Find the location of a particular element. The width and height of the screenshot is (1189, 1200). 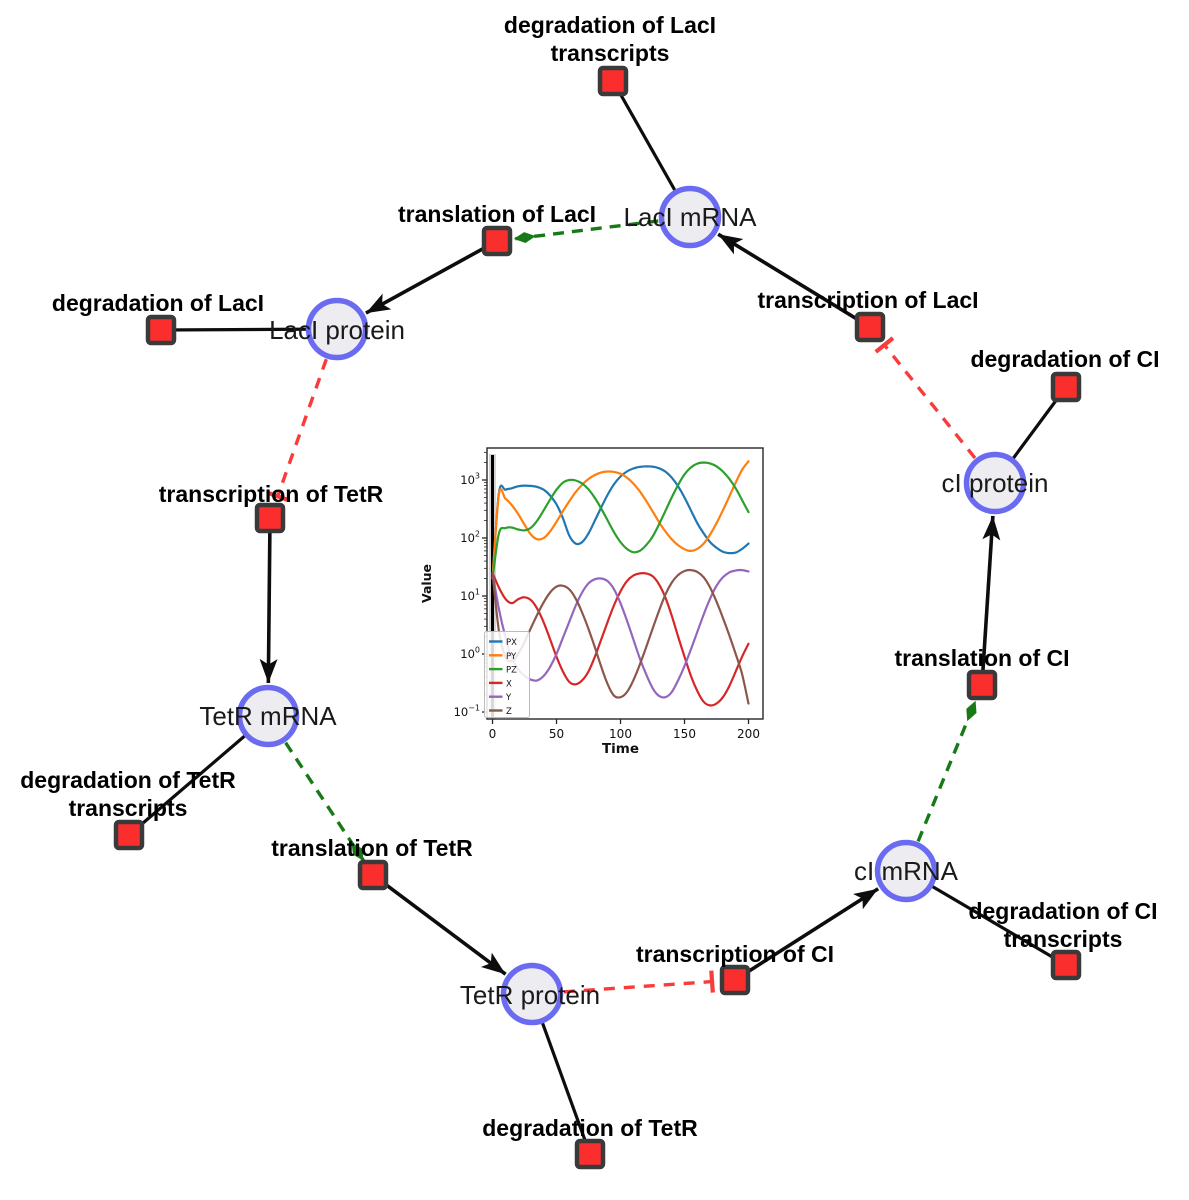

label-tl-ci-label: translation of CI is located at coordinates (981, 658).